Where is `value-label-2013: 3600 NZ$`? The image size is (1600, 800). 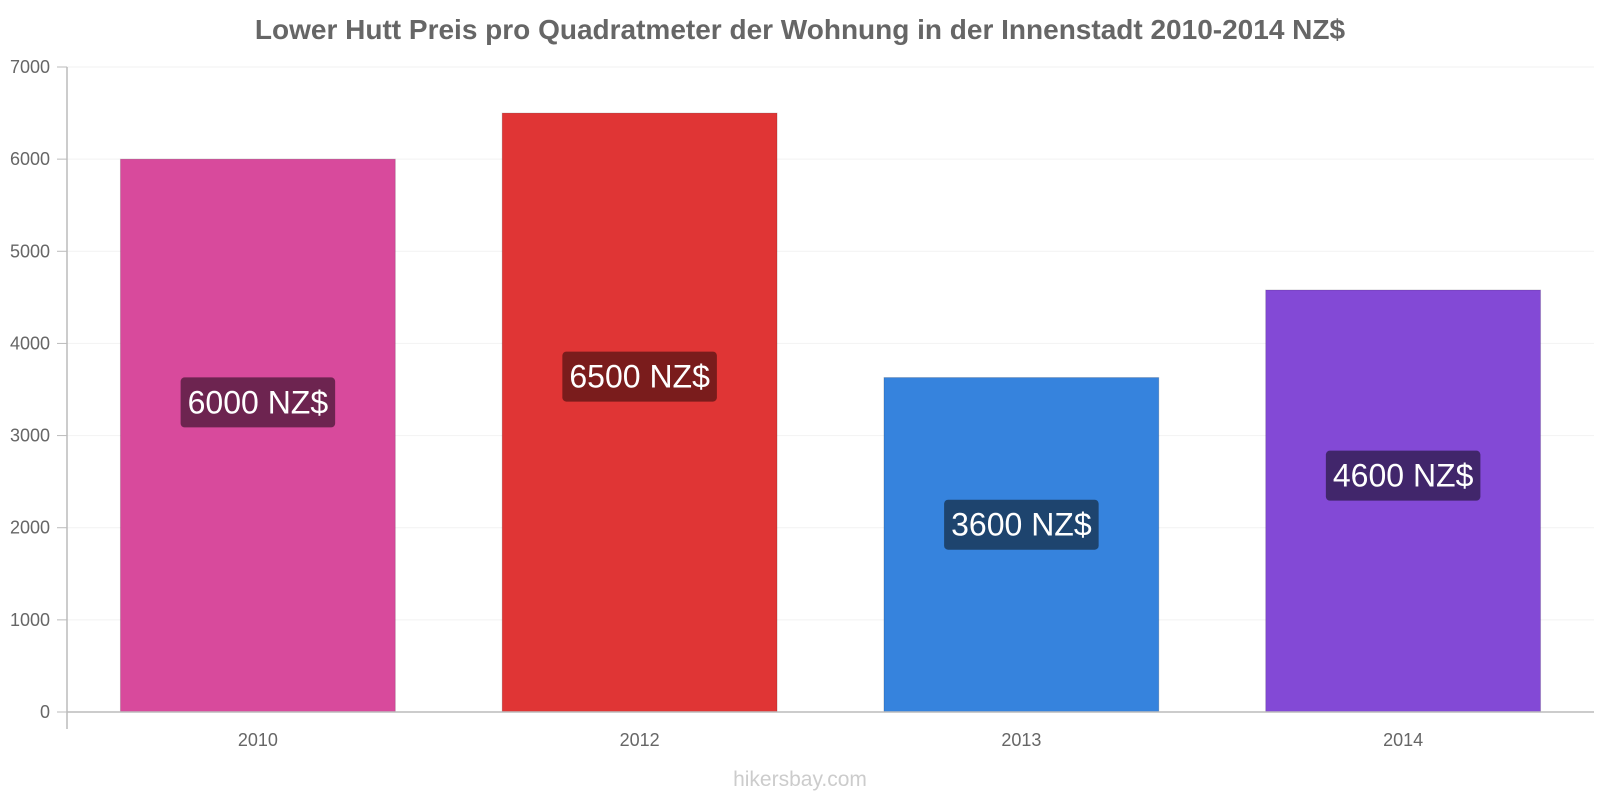 value-label-2013: 3600 NZ$ is located at coordinates (1021, 524).